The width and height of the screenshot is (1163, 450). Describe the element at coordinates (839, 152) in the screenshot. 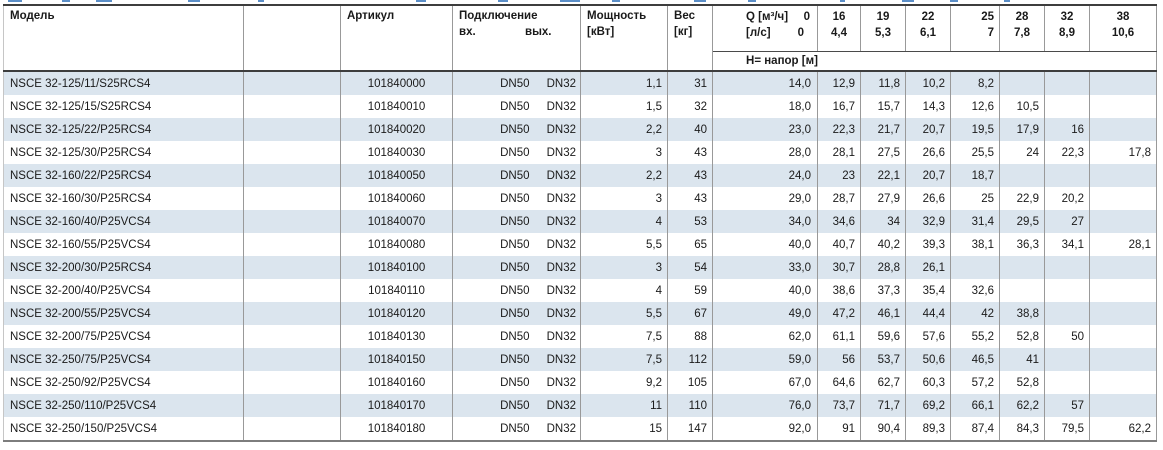

I see `cell-head-q1: 28,1` at that location.